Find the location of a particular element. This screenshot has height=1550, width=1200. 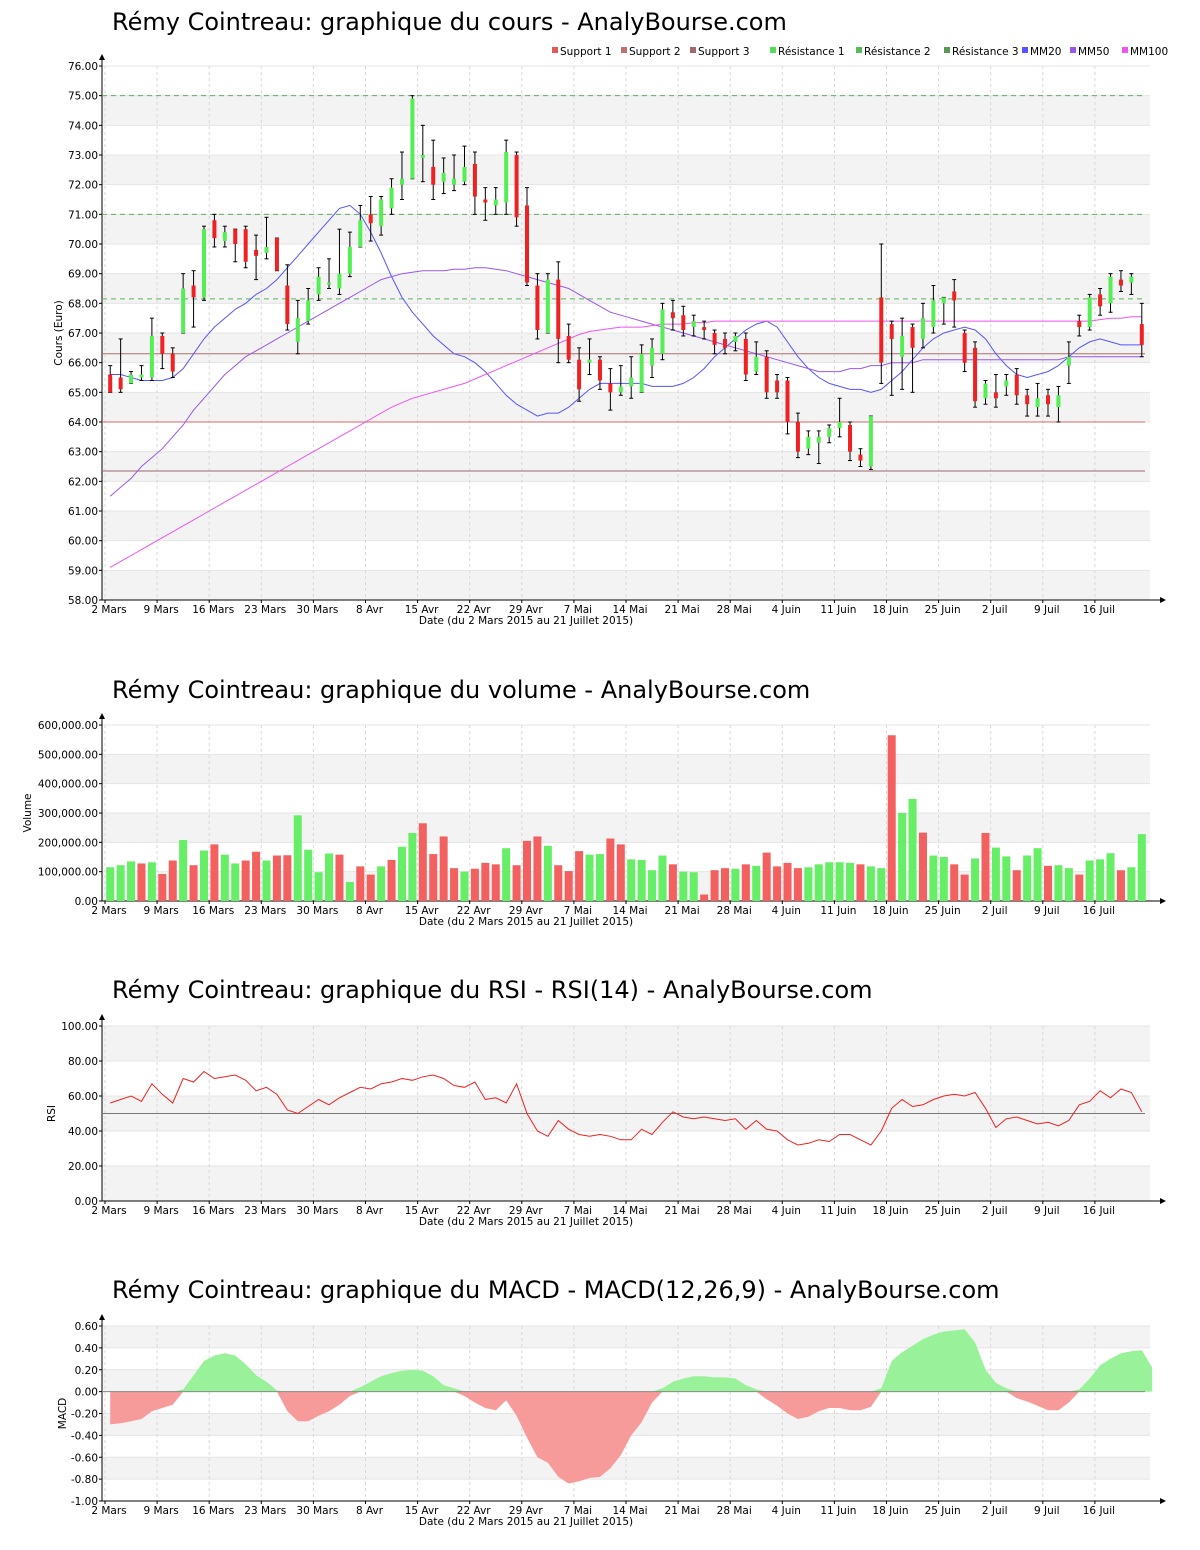

y-tick-label: 74.00 is located at coordinates (83, 126).